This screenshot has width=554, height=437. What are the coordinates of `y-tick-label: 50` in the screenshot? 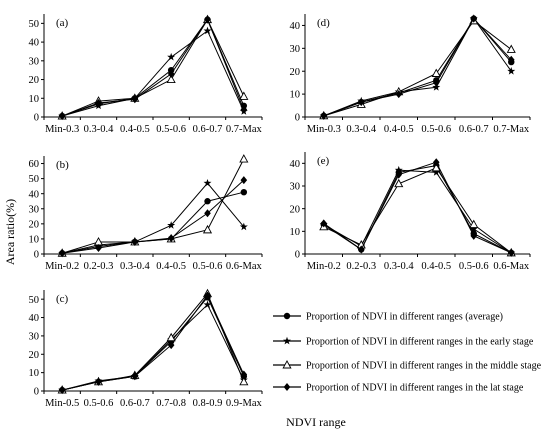 It's located at (34, 24).